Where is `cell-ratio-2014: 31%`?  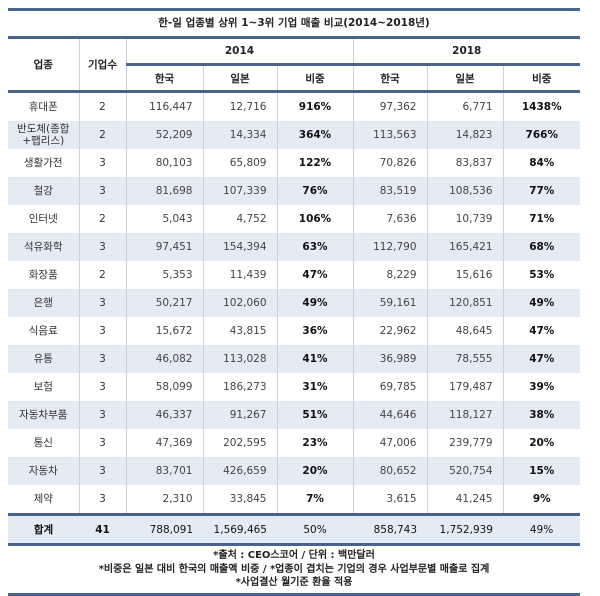
cell-ratio-2014: 31% is located at coordinates (314, 387).